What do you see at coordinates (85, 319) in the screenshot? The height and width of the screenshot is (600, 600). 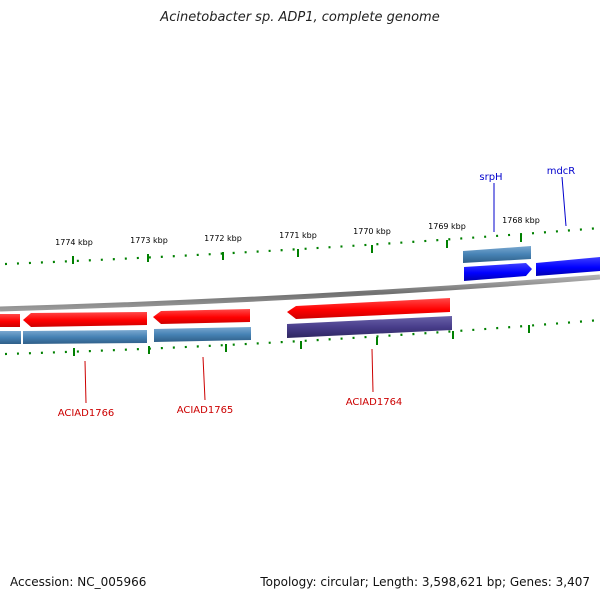 I see `gene-arrow-ACIAD1766` at bounding box center [85, 319].